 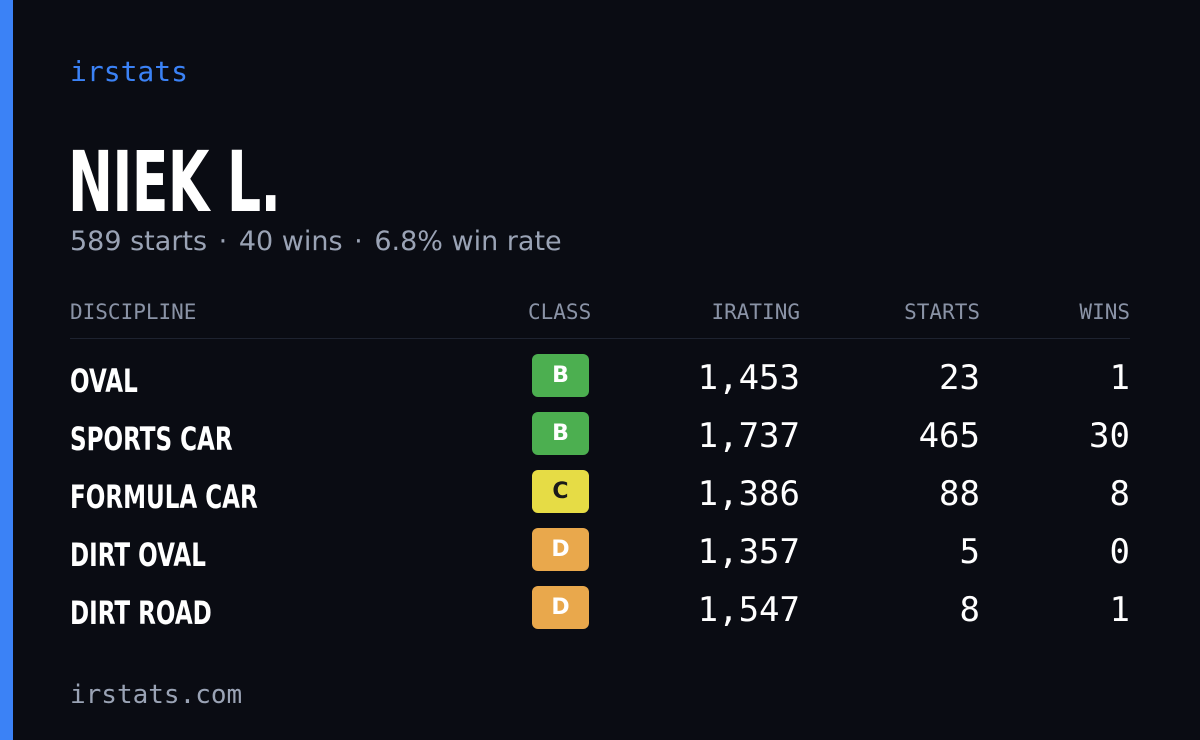 I want to click on irating-value: 1,357, so click(x=748, y=552).